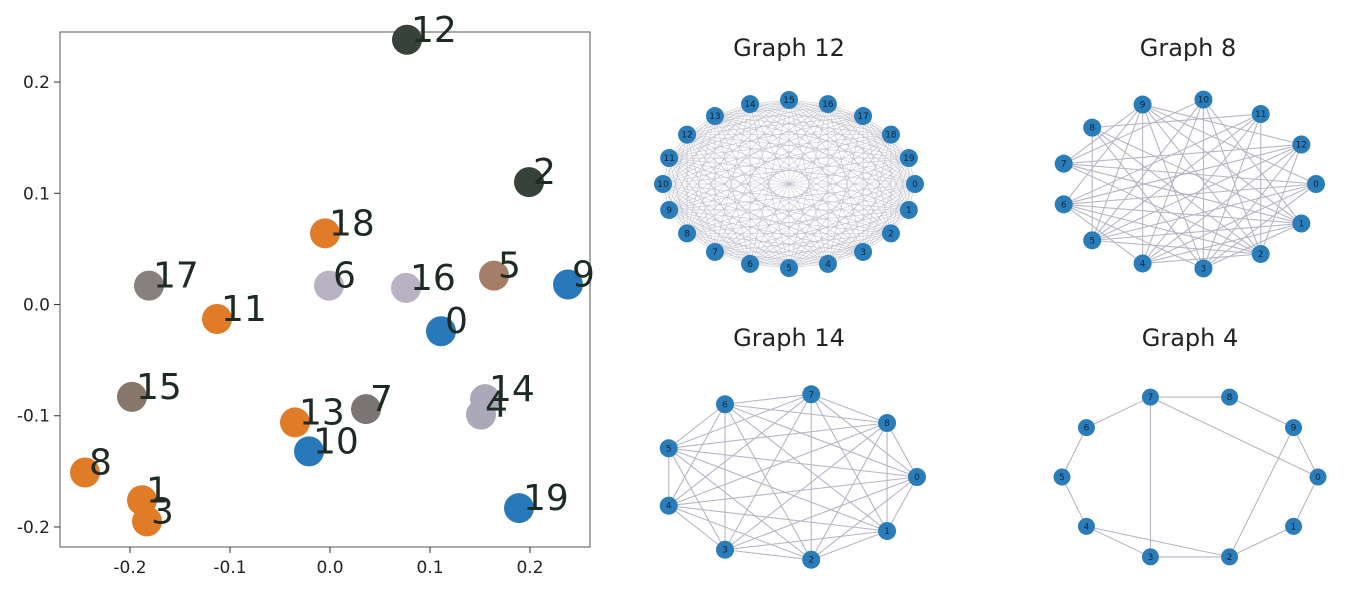 The width and height of the screenshot is (1351, 593). What do you see at coordinates (1261, 255) in the screenshot?
I see `graph-node-label: 2` at bounding box center [1261, 255].